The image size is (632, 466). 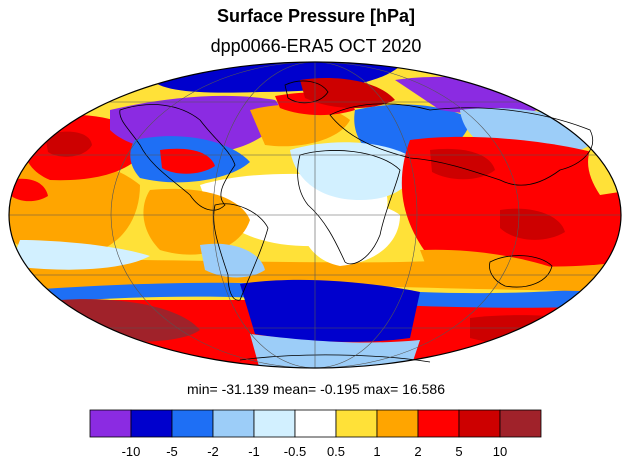 I want to click on map-subtitle: dpp0066-ERA5 OCT 2020, so click(x=316, y=46).